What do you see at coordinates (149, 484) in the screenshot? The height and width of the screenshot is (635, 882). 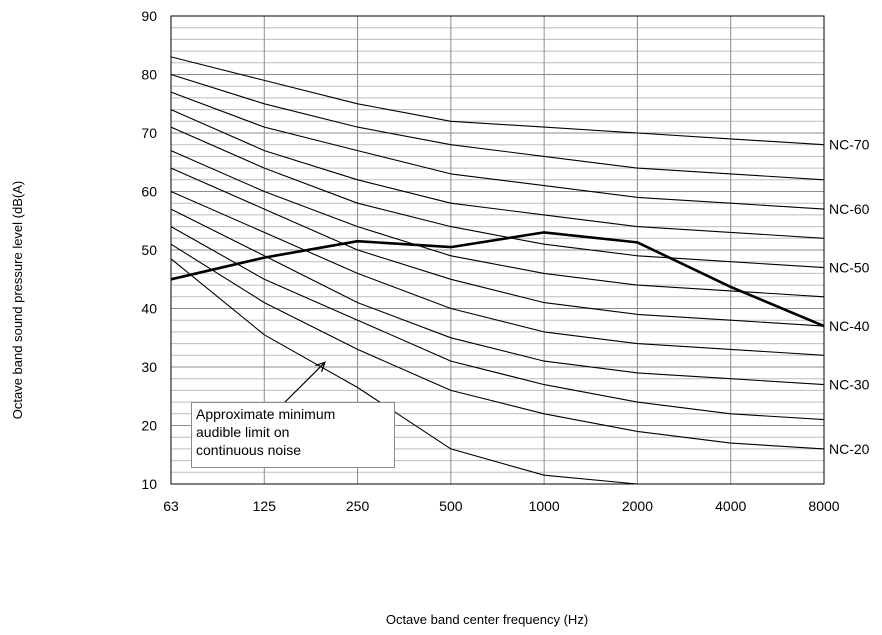 I see `y-tick-label: 10` at bounding box center [149, 484].